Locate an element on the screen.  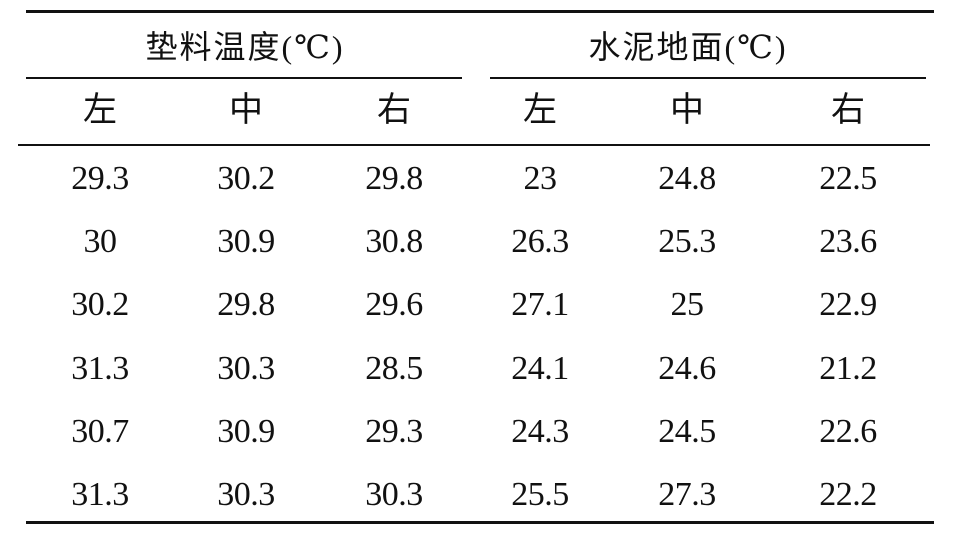
table-cell: 28.5 is located at coordinates (394, 368).